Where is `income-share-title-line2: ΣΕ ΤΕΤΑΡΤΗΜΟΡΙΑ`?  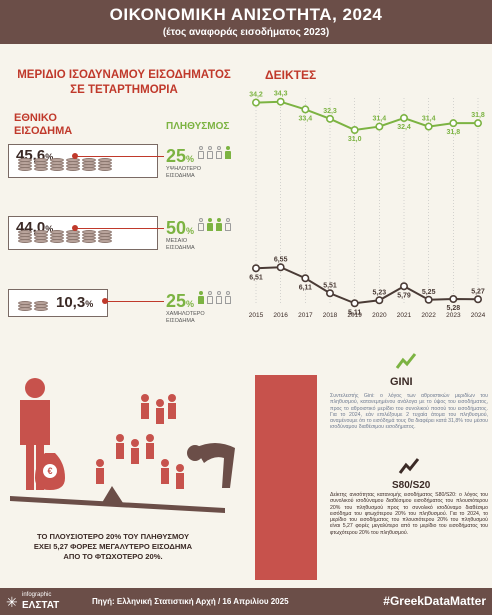 income-share-title-line2: ΣΕ ΤΕΤΑΡΤΗΜΟΡΙΑ is located at coordinates (124, 90).